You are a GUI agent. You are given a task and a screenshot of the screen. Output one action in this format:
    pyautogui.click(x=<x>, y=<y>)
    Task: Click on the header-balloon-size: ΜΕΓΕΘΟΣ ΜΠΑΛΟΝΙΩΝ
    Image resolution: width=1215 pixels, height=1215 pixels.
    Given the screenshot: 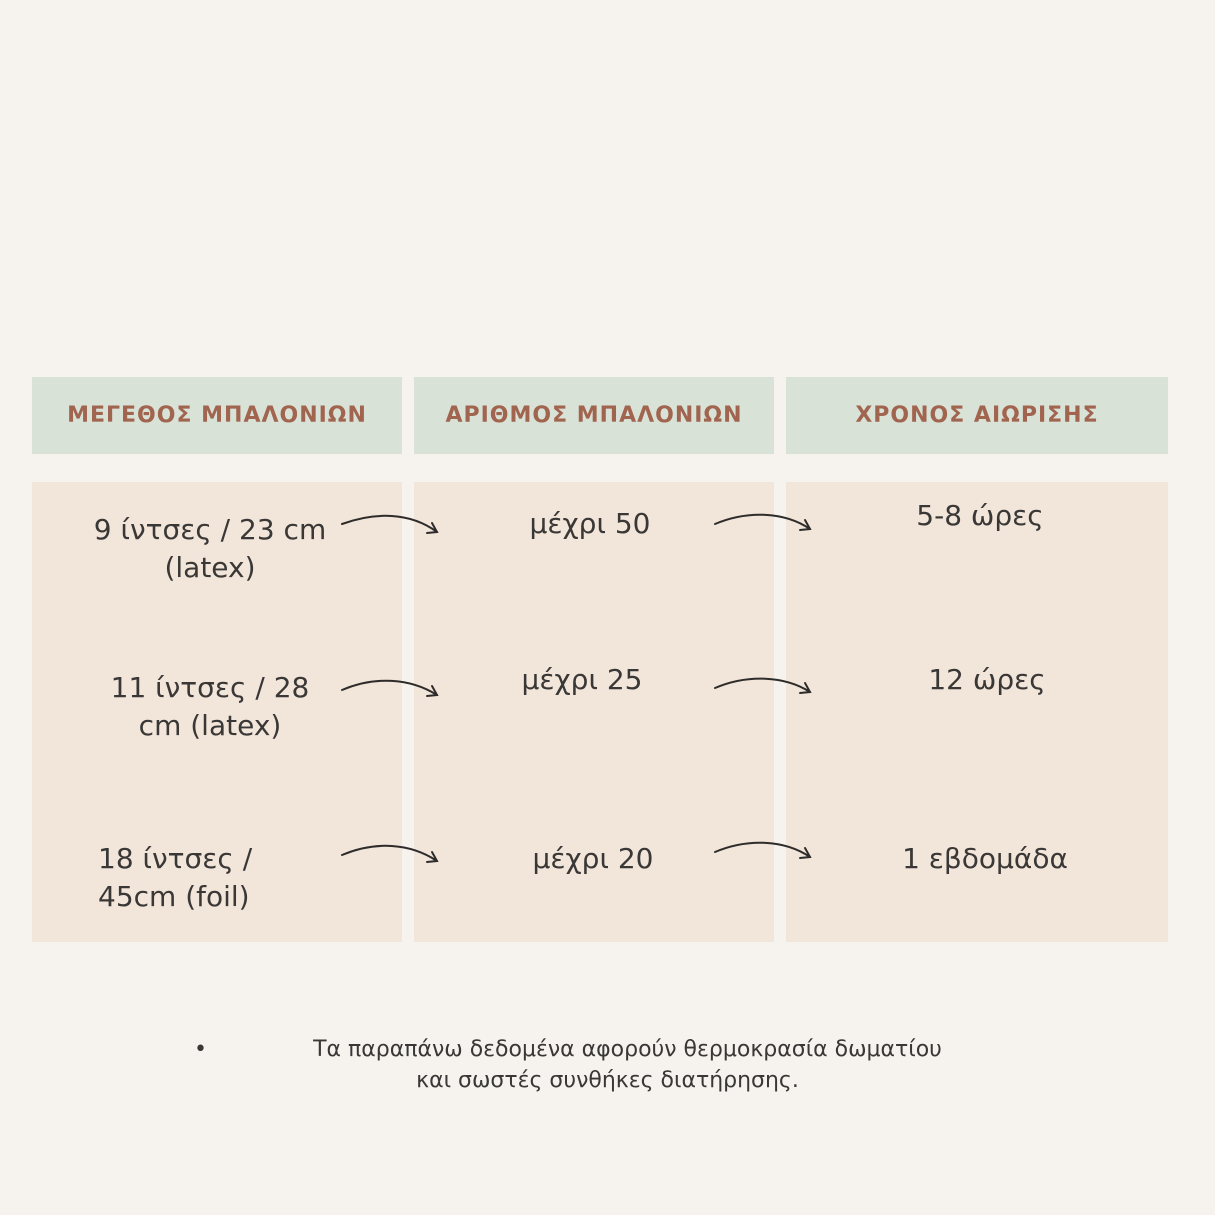 What is the action you would take?
    pyautogui.click(x=217, y=415)
    